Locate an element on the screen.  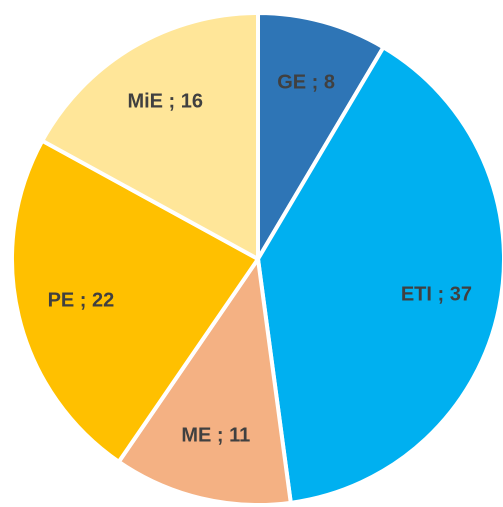
data-label: ME ; 11 is located at coordinates (215, 435).